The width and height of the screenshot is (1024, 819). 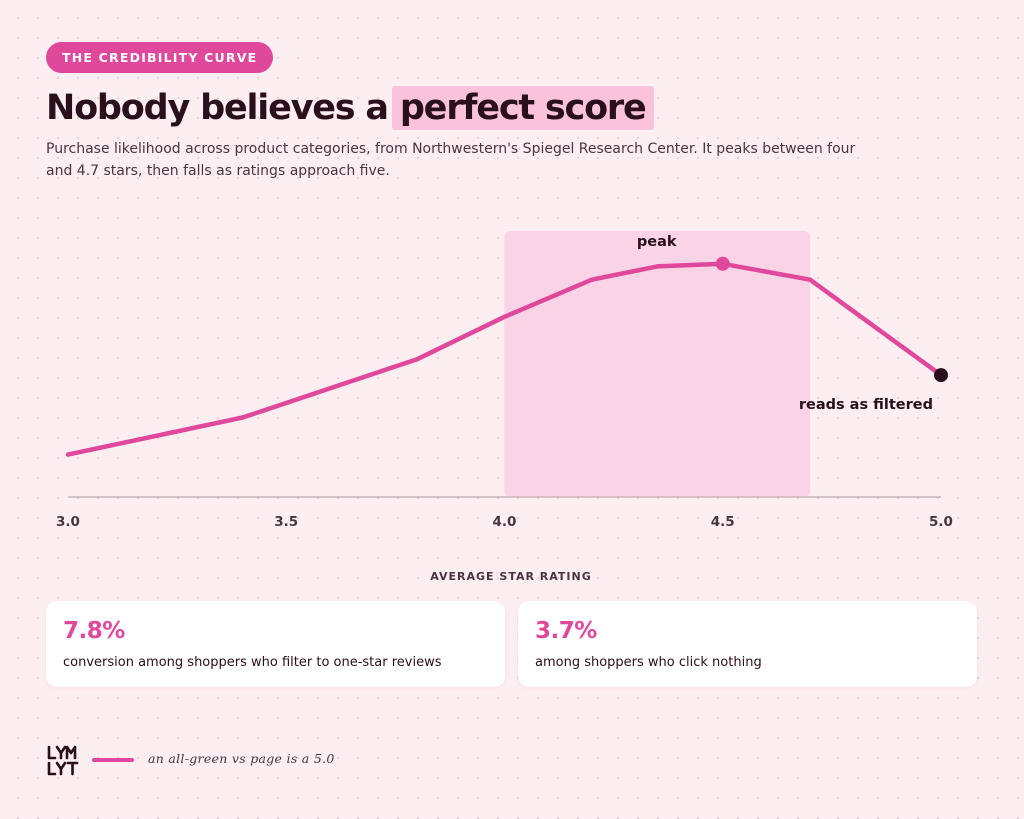 I want to click on brand-logo, so click(x=63, y=760).